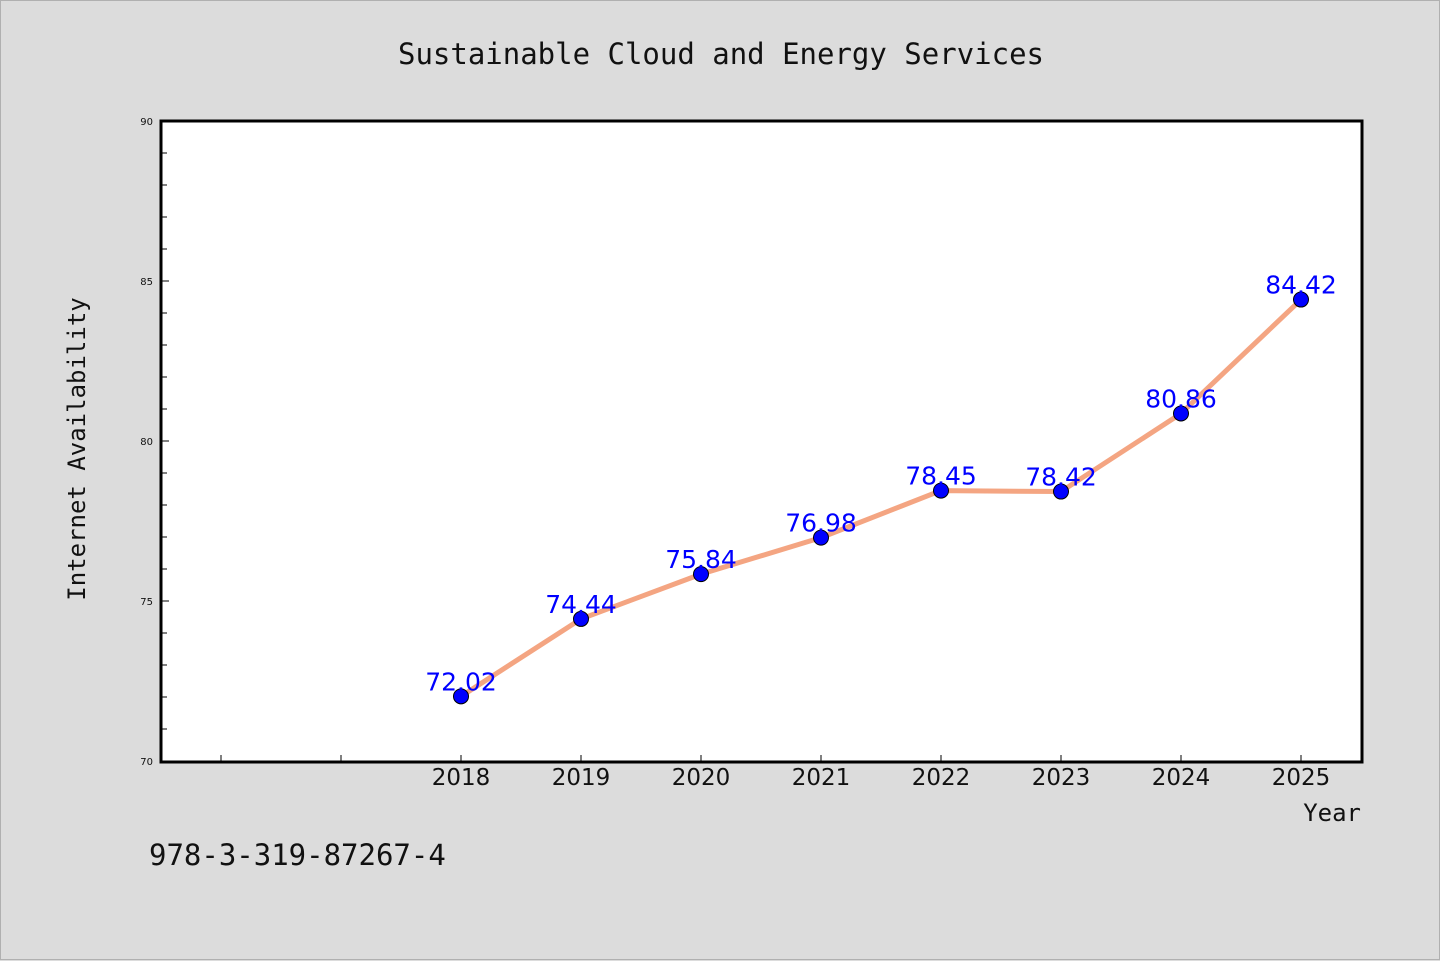 The image size is (1440, 961). I want to click on data-point-2023, so click(1061, 491).